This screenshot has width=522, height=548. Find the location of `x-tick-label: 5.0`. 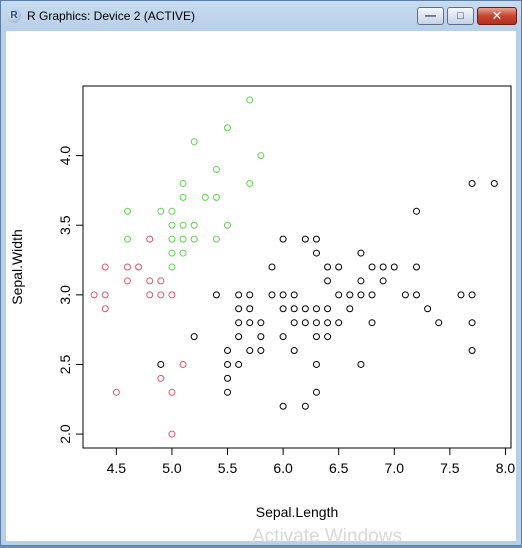

x-tick-label: 5.0 is located at coordinates (172, 468).